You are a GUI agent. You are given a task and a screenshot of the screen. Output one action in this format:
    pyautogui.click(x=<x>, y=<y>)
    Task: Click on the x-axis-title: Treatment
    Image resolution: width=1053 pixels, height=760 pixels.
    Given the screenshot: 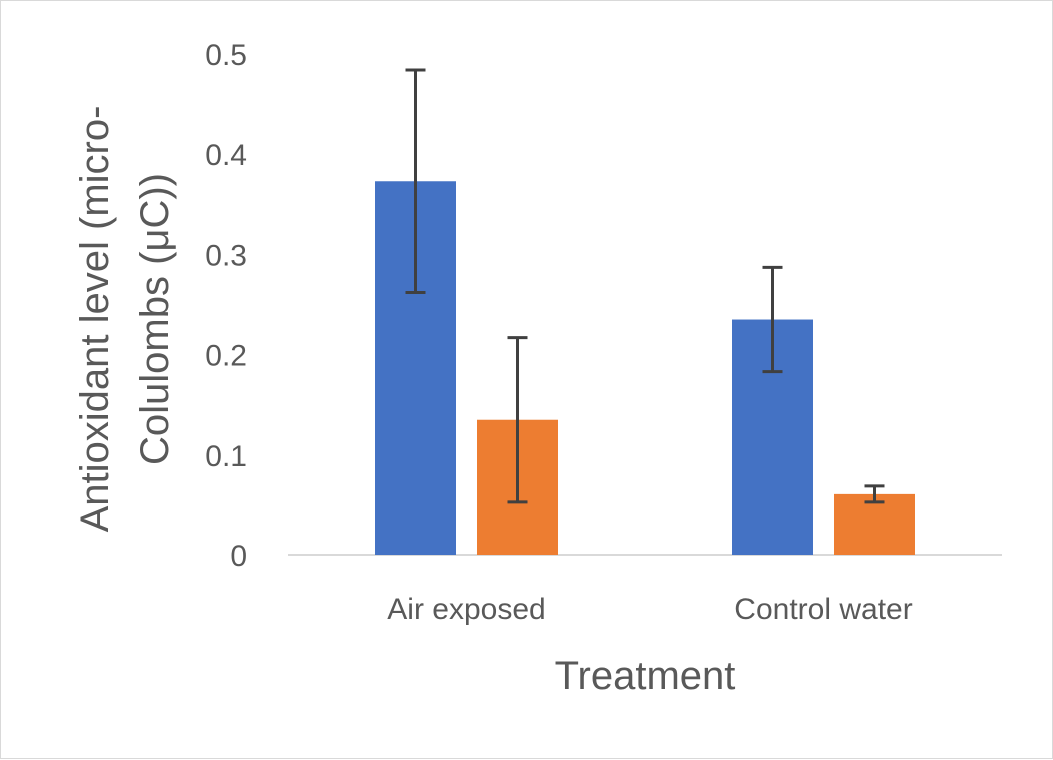 What is the action you would take?
    pyautogui.click(x=645, y=676)
    